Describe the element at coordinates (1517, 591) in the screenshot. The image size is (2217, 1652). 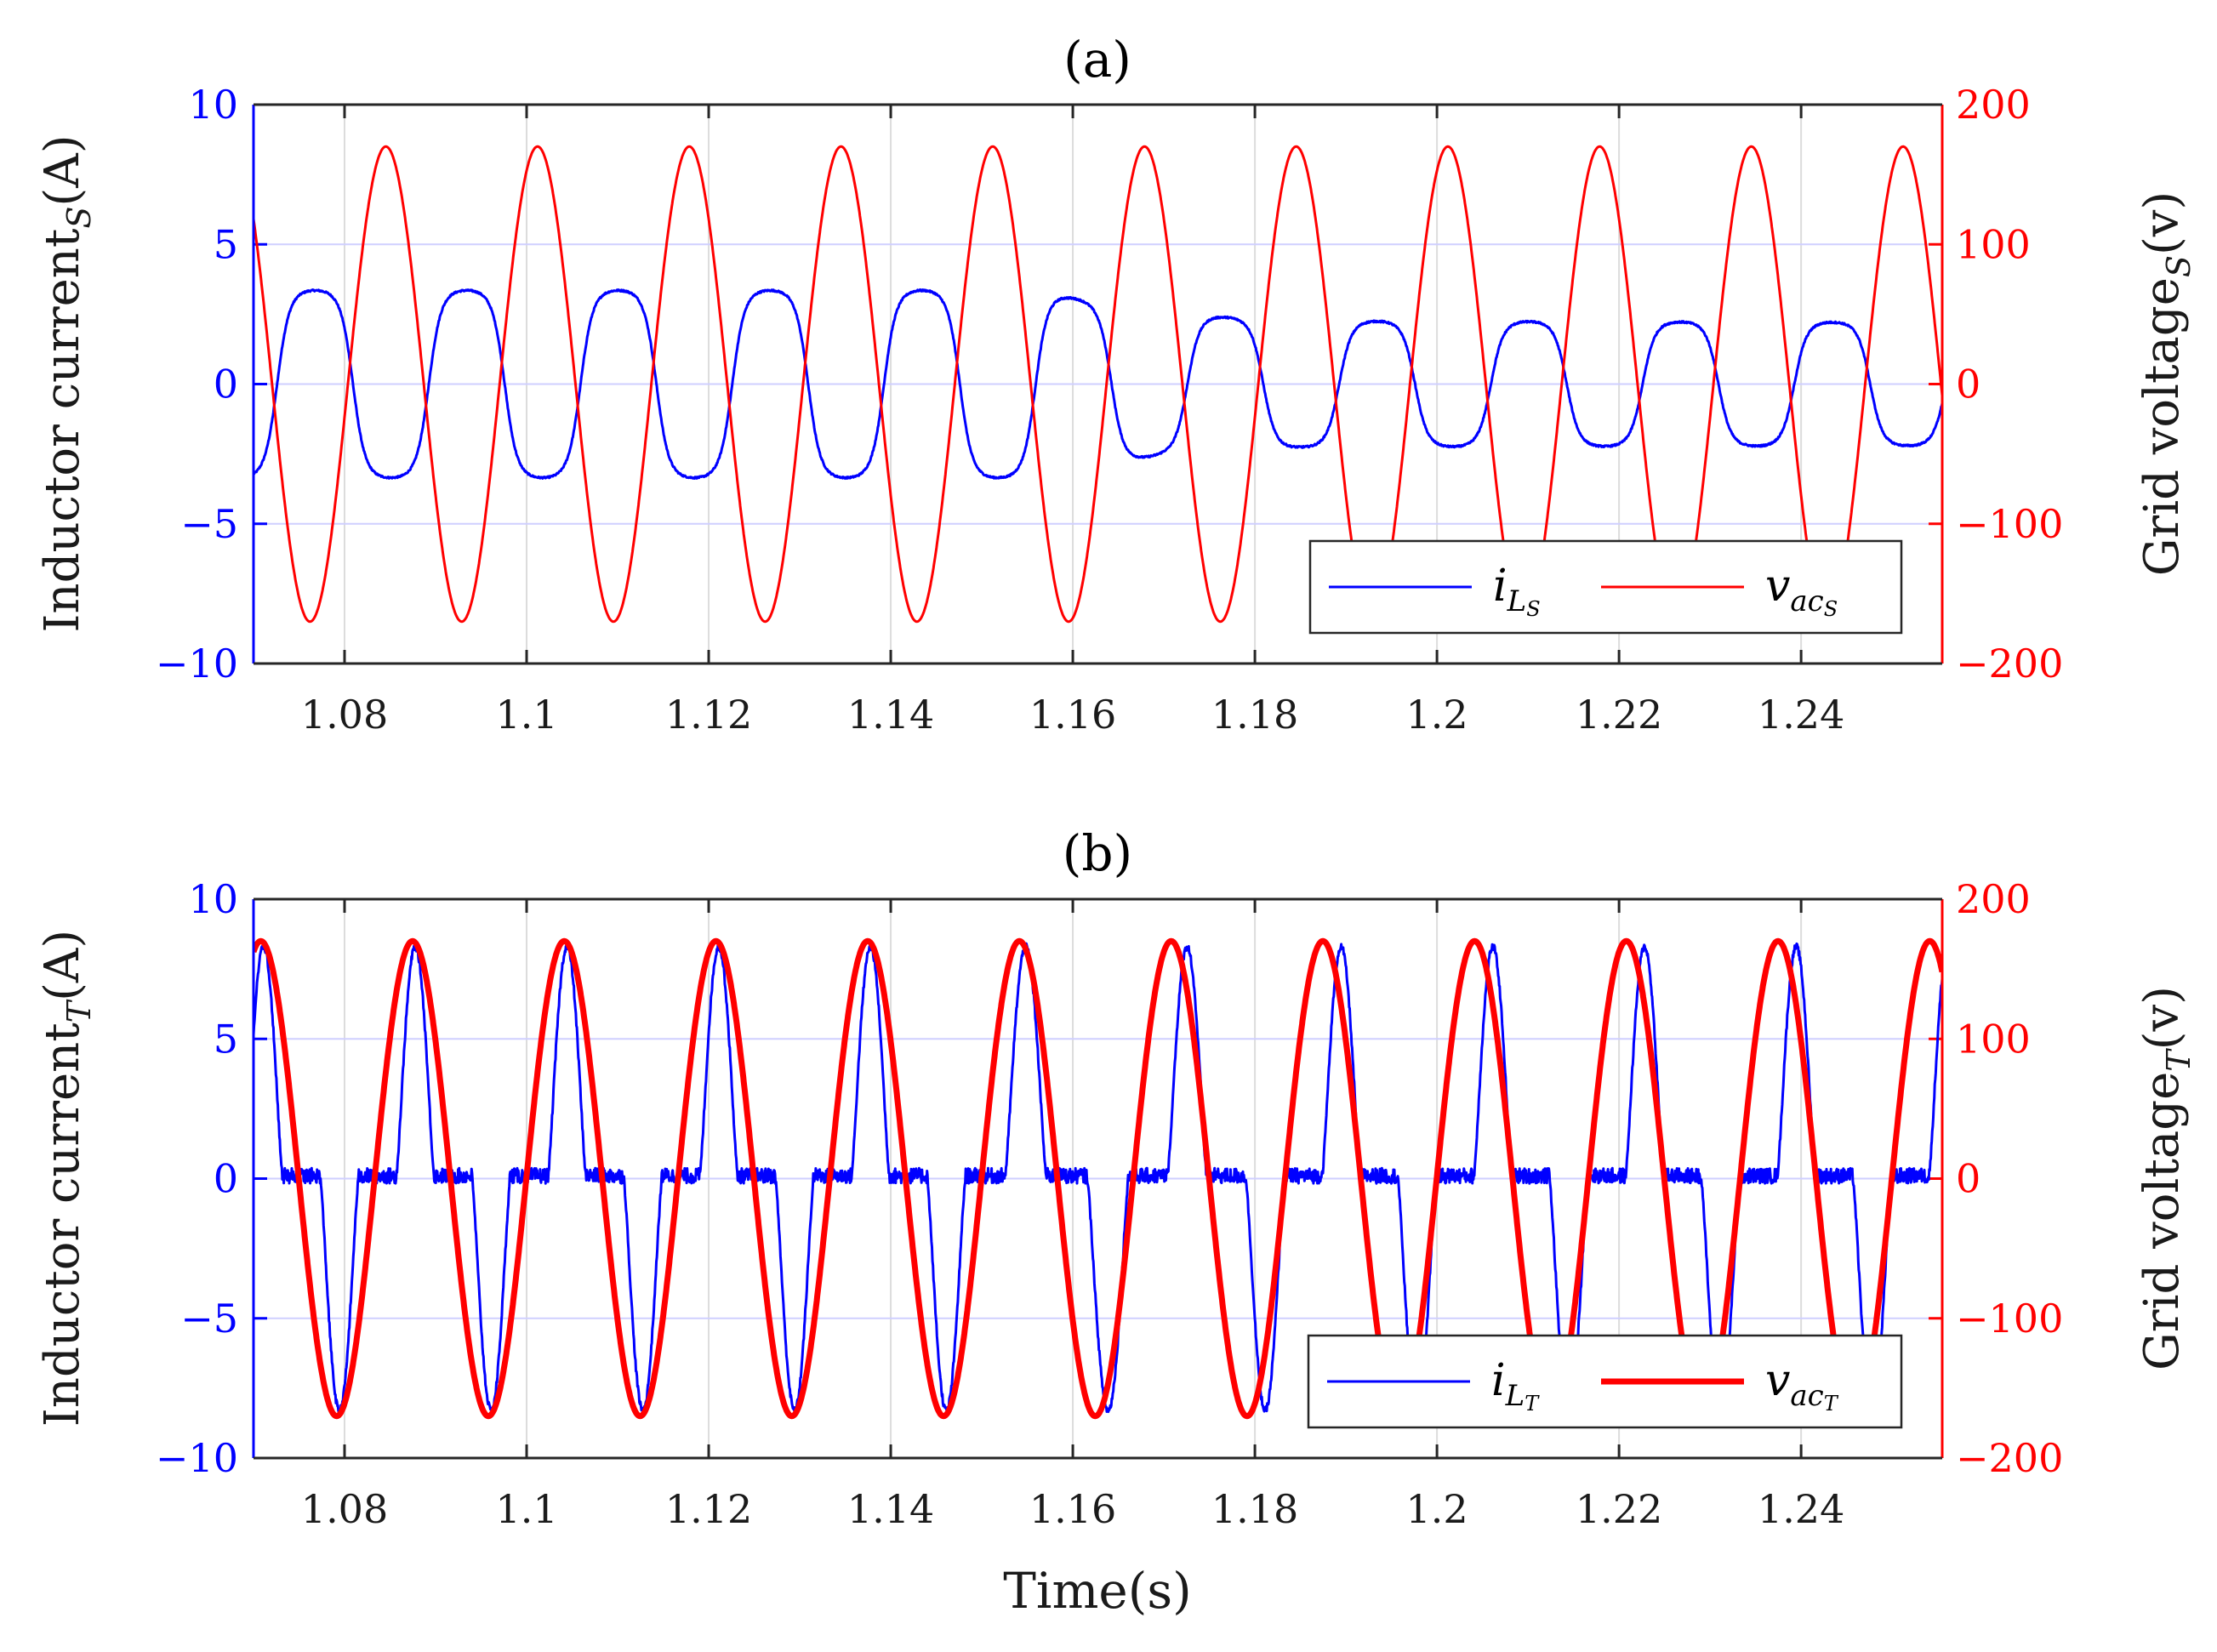
I see `panel-a-legend-current-label: iLS` at that location.